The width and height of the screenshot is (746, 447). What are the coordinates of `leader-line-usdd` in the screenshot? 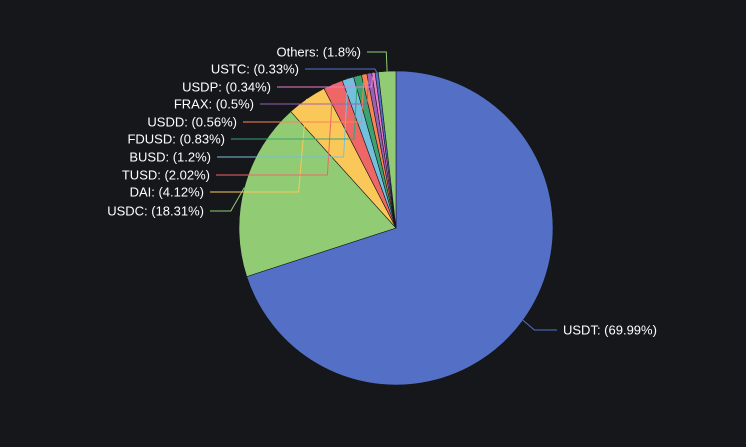 It's located at (304, 98).